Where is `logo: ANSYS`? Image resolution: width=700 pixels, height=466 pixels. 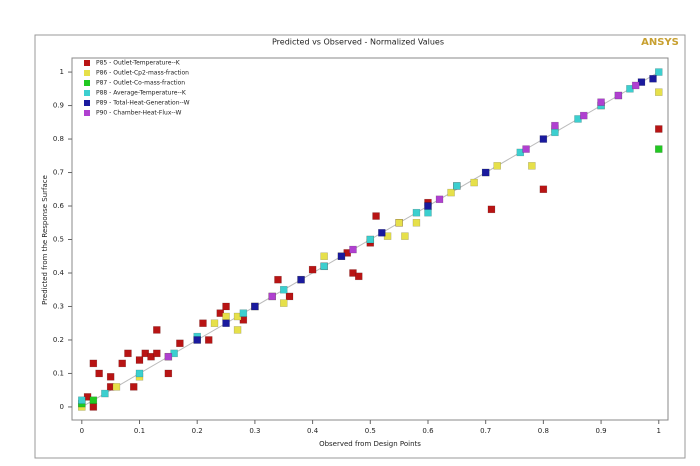
logo: ANSYS is located at coordinates (660, 42).